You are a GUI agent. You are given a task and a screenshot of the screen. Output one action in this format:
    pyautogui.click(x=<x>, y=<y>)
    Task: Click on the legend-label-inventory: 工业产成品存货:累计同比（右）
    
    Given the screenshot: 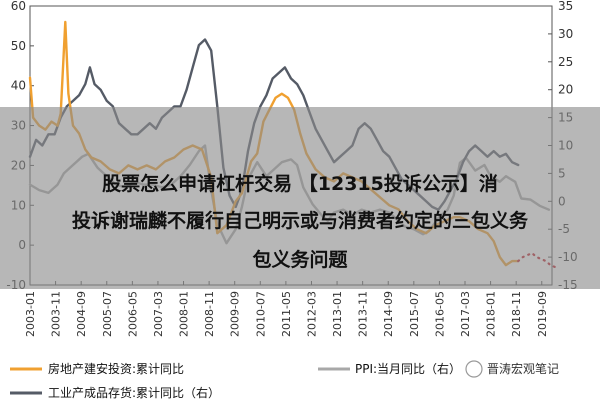 What is the action you would take?
    pyautogui.click(x=134, y=392)
    